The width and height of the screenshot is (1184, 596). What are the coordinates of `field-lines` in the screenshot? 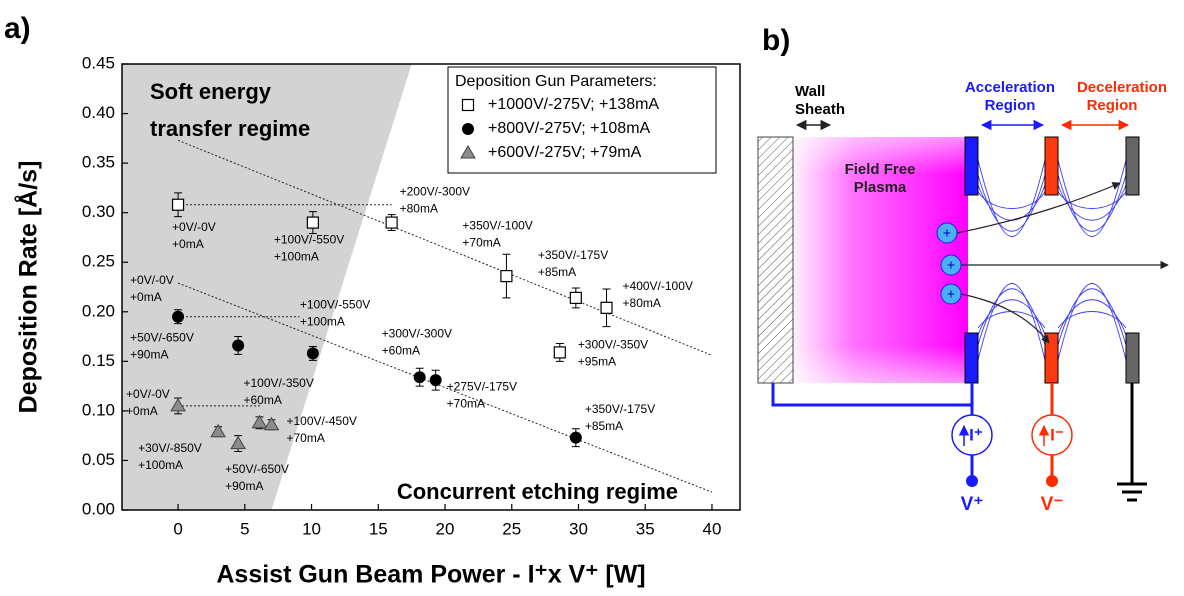 It's located at (1052, 260).